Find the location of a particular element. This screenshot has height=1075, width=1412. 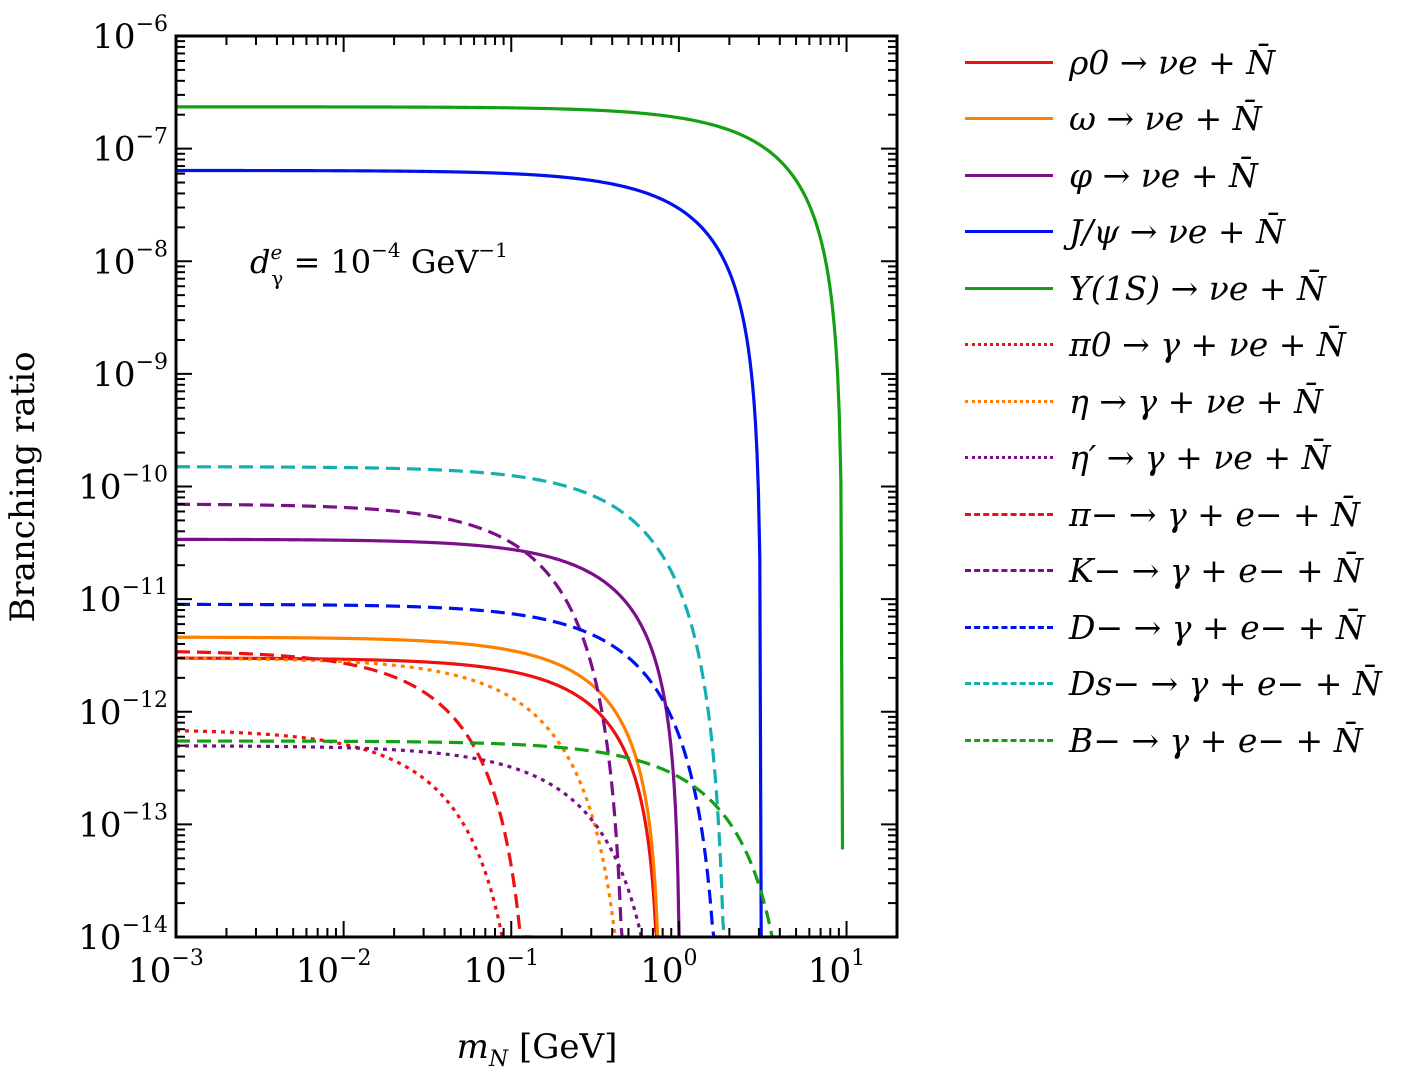

legend-item-12: B− → γ + e− + N̄ is located at coordinates (1185, 740).